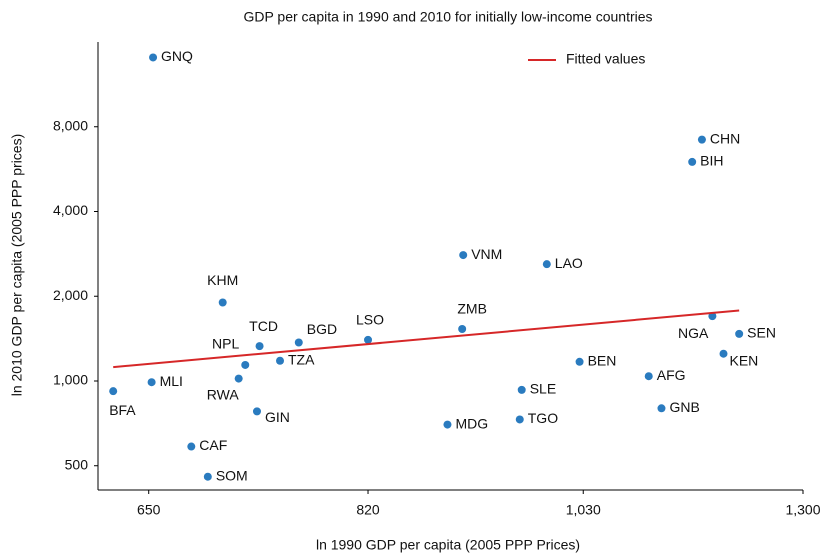  I want to click on legend-label: Fitted values, so click(605, 59).